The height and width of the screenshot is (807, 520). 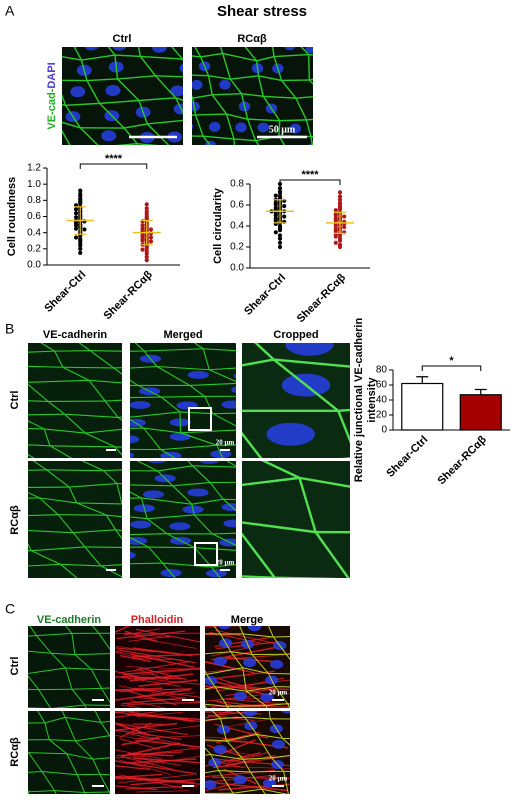 I want to click on significance: *, so click(x=451, y=361).